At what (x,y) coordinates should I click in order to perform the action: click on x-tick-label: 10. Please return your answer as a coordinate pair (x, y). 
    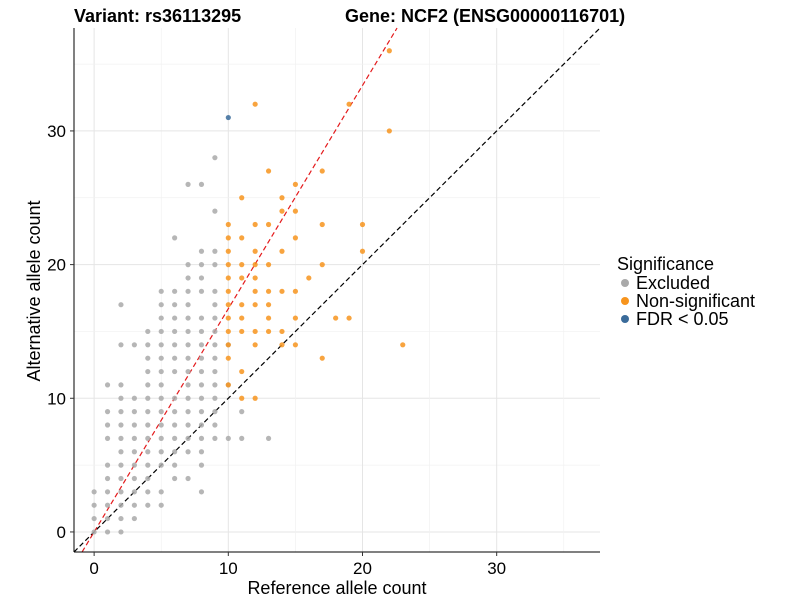
    Looking at the image, I should click on (228, 568).